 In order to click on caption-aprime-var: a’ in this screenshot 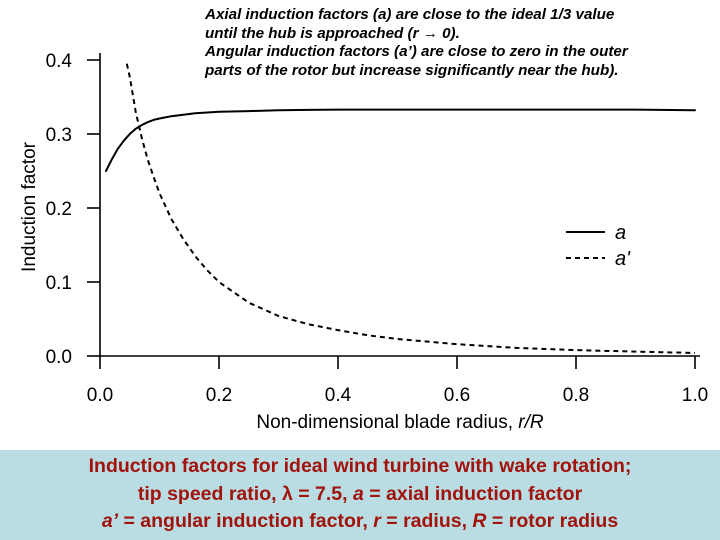, I will do `click(110, 521)`.